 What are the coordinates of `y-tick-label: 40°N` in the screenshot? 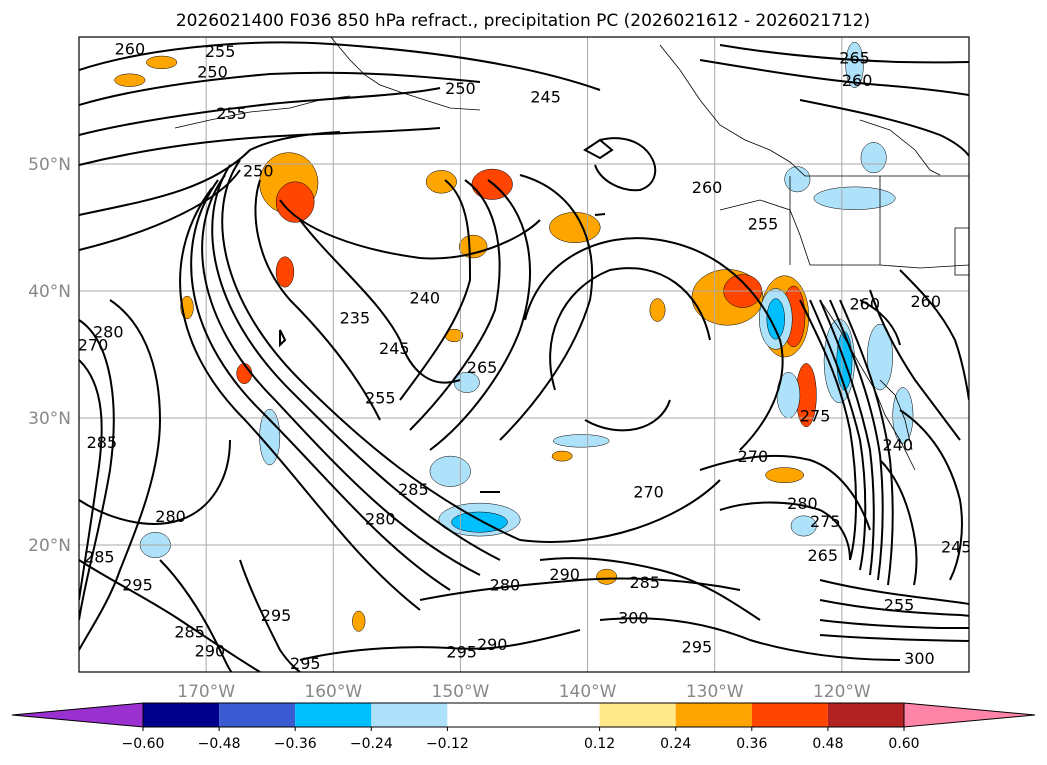 It's located at (49, 292).